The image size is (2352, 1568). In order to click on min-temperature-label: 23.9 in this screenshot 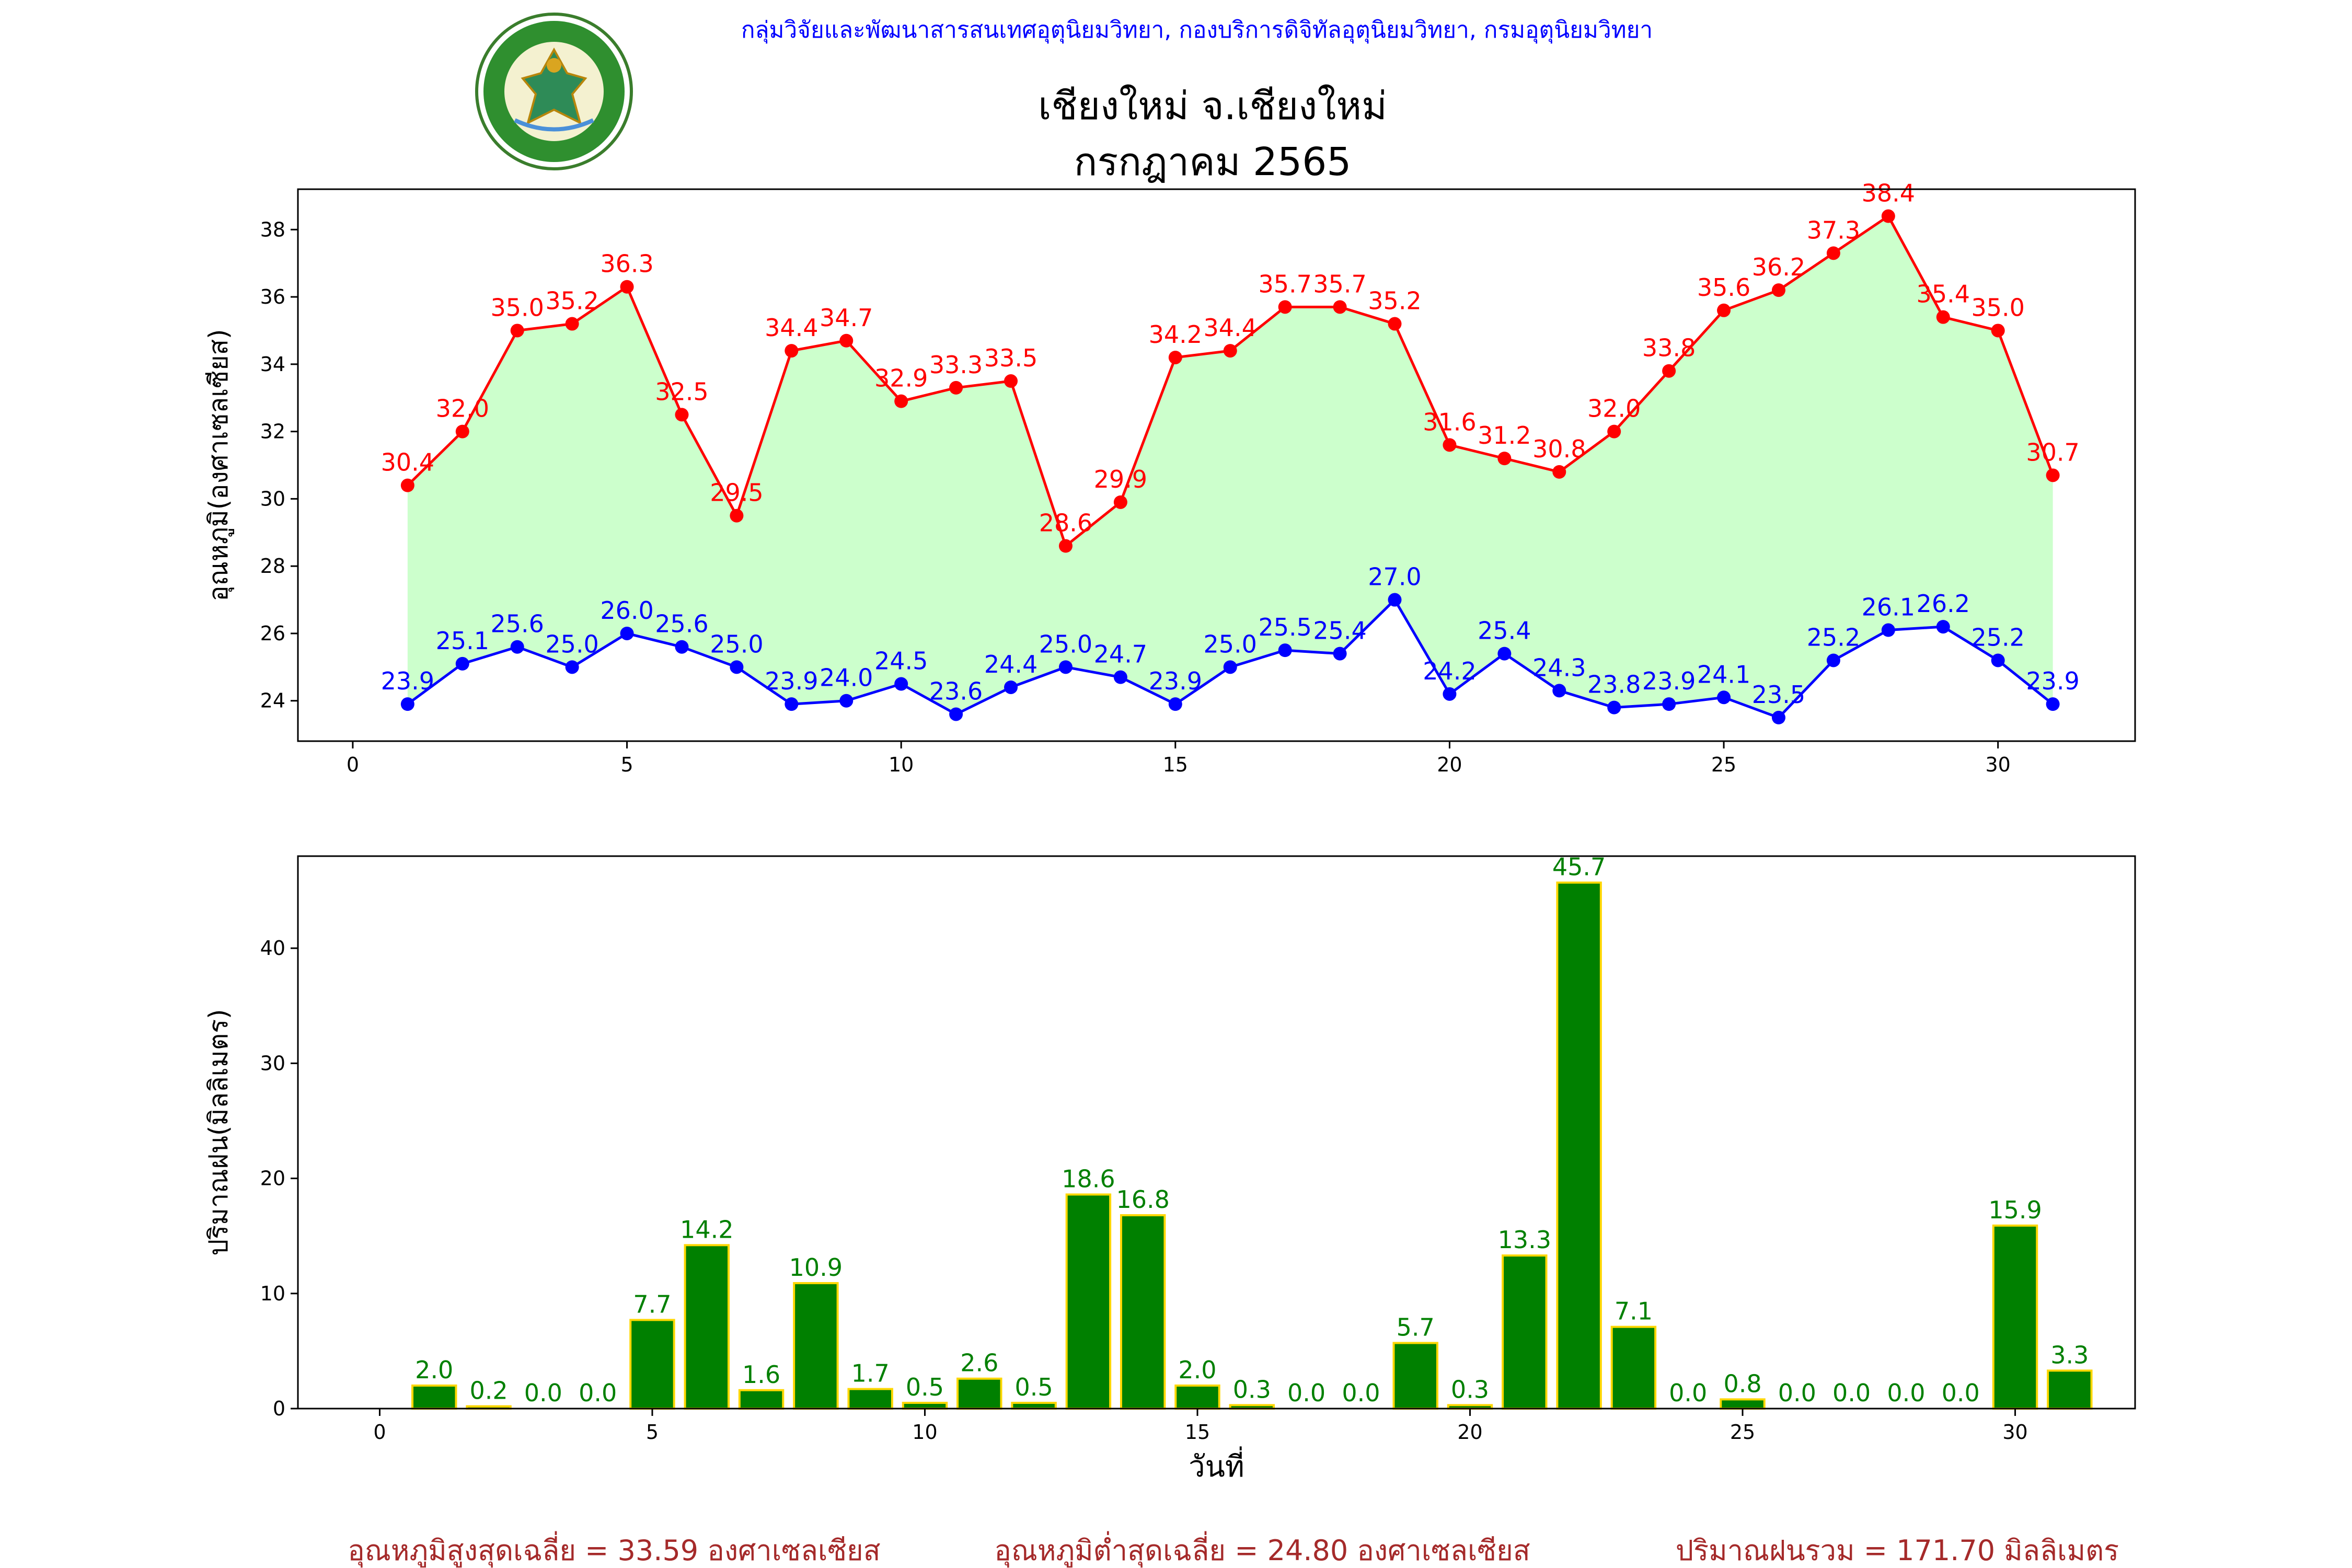, I will do `click(1175, 681)`.